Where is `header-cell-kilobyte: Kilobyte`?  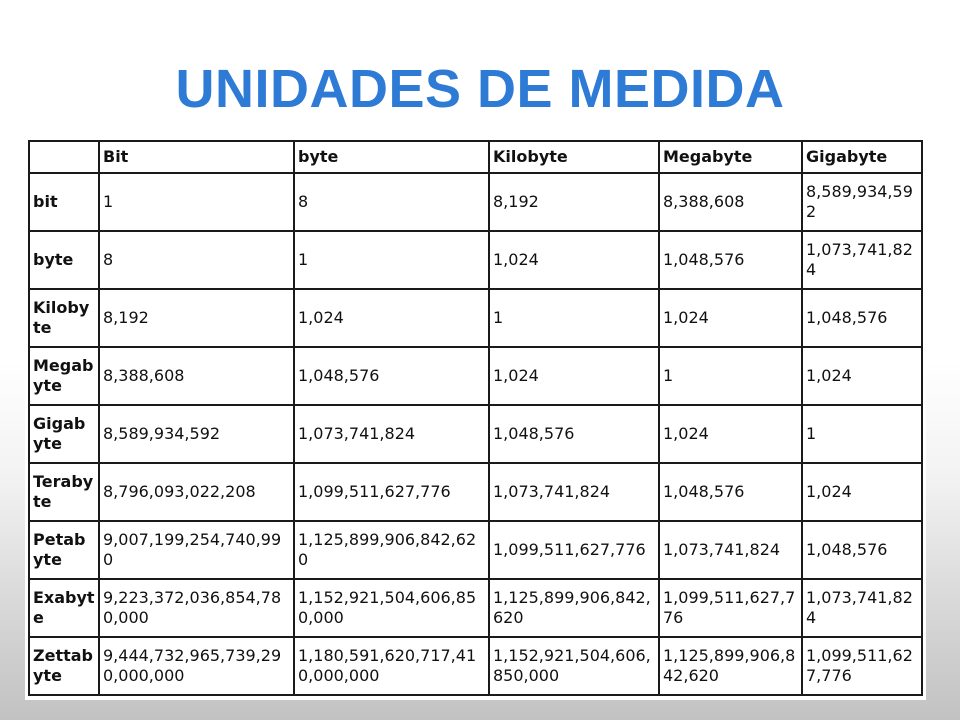
header-cell-kilobyte: Kilobyte is located at coordinates (574, 157).